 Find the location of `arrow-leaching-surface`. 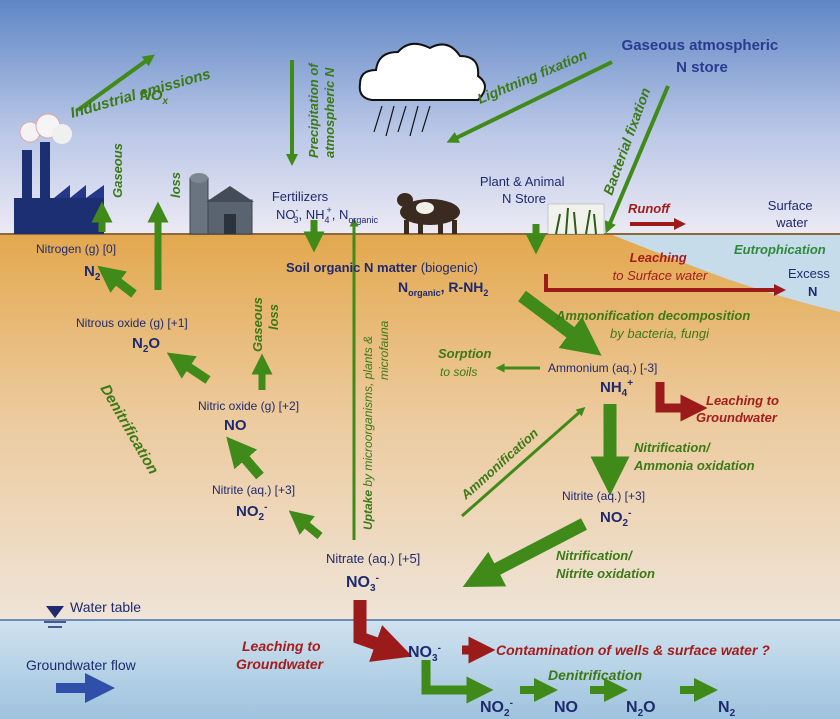

arrow-leaching-surface is located at coordinates (665, 285).